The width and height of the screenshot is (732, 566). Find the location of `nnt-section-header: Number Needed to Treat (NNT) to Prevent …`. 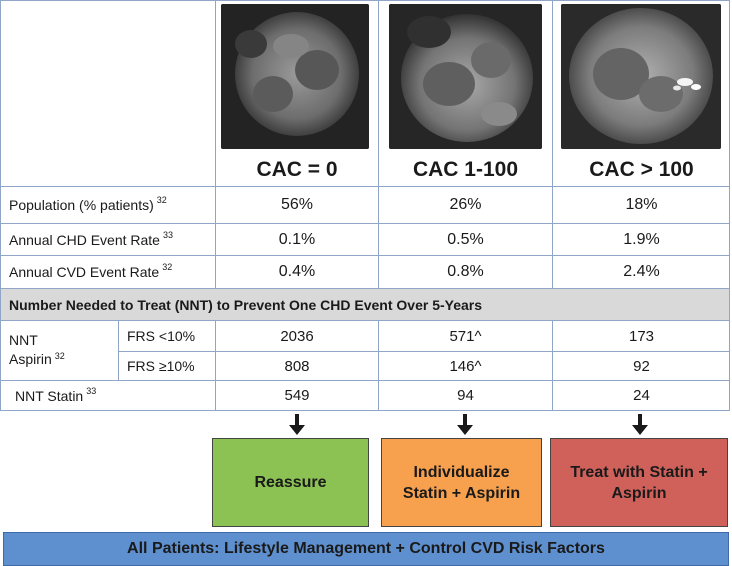

nnt-section-header: Number Needed to Treat (NNT) to Prevent … is located at coordinates (365, 304).